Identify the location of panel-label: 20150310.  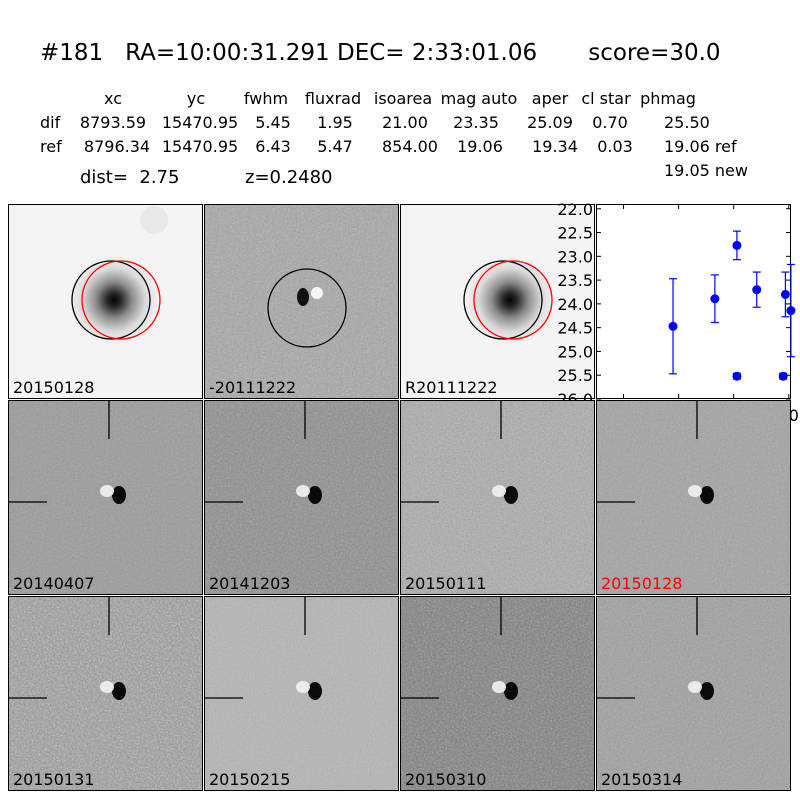
(446, 779).